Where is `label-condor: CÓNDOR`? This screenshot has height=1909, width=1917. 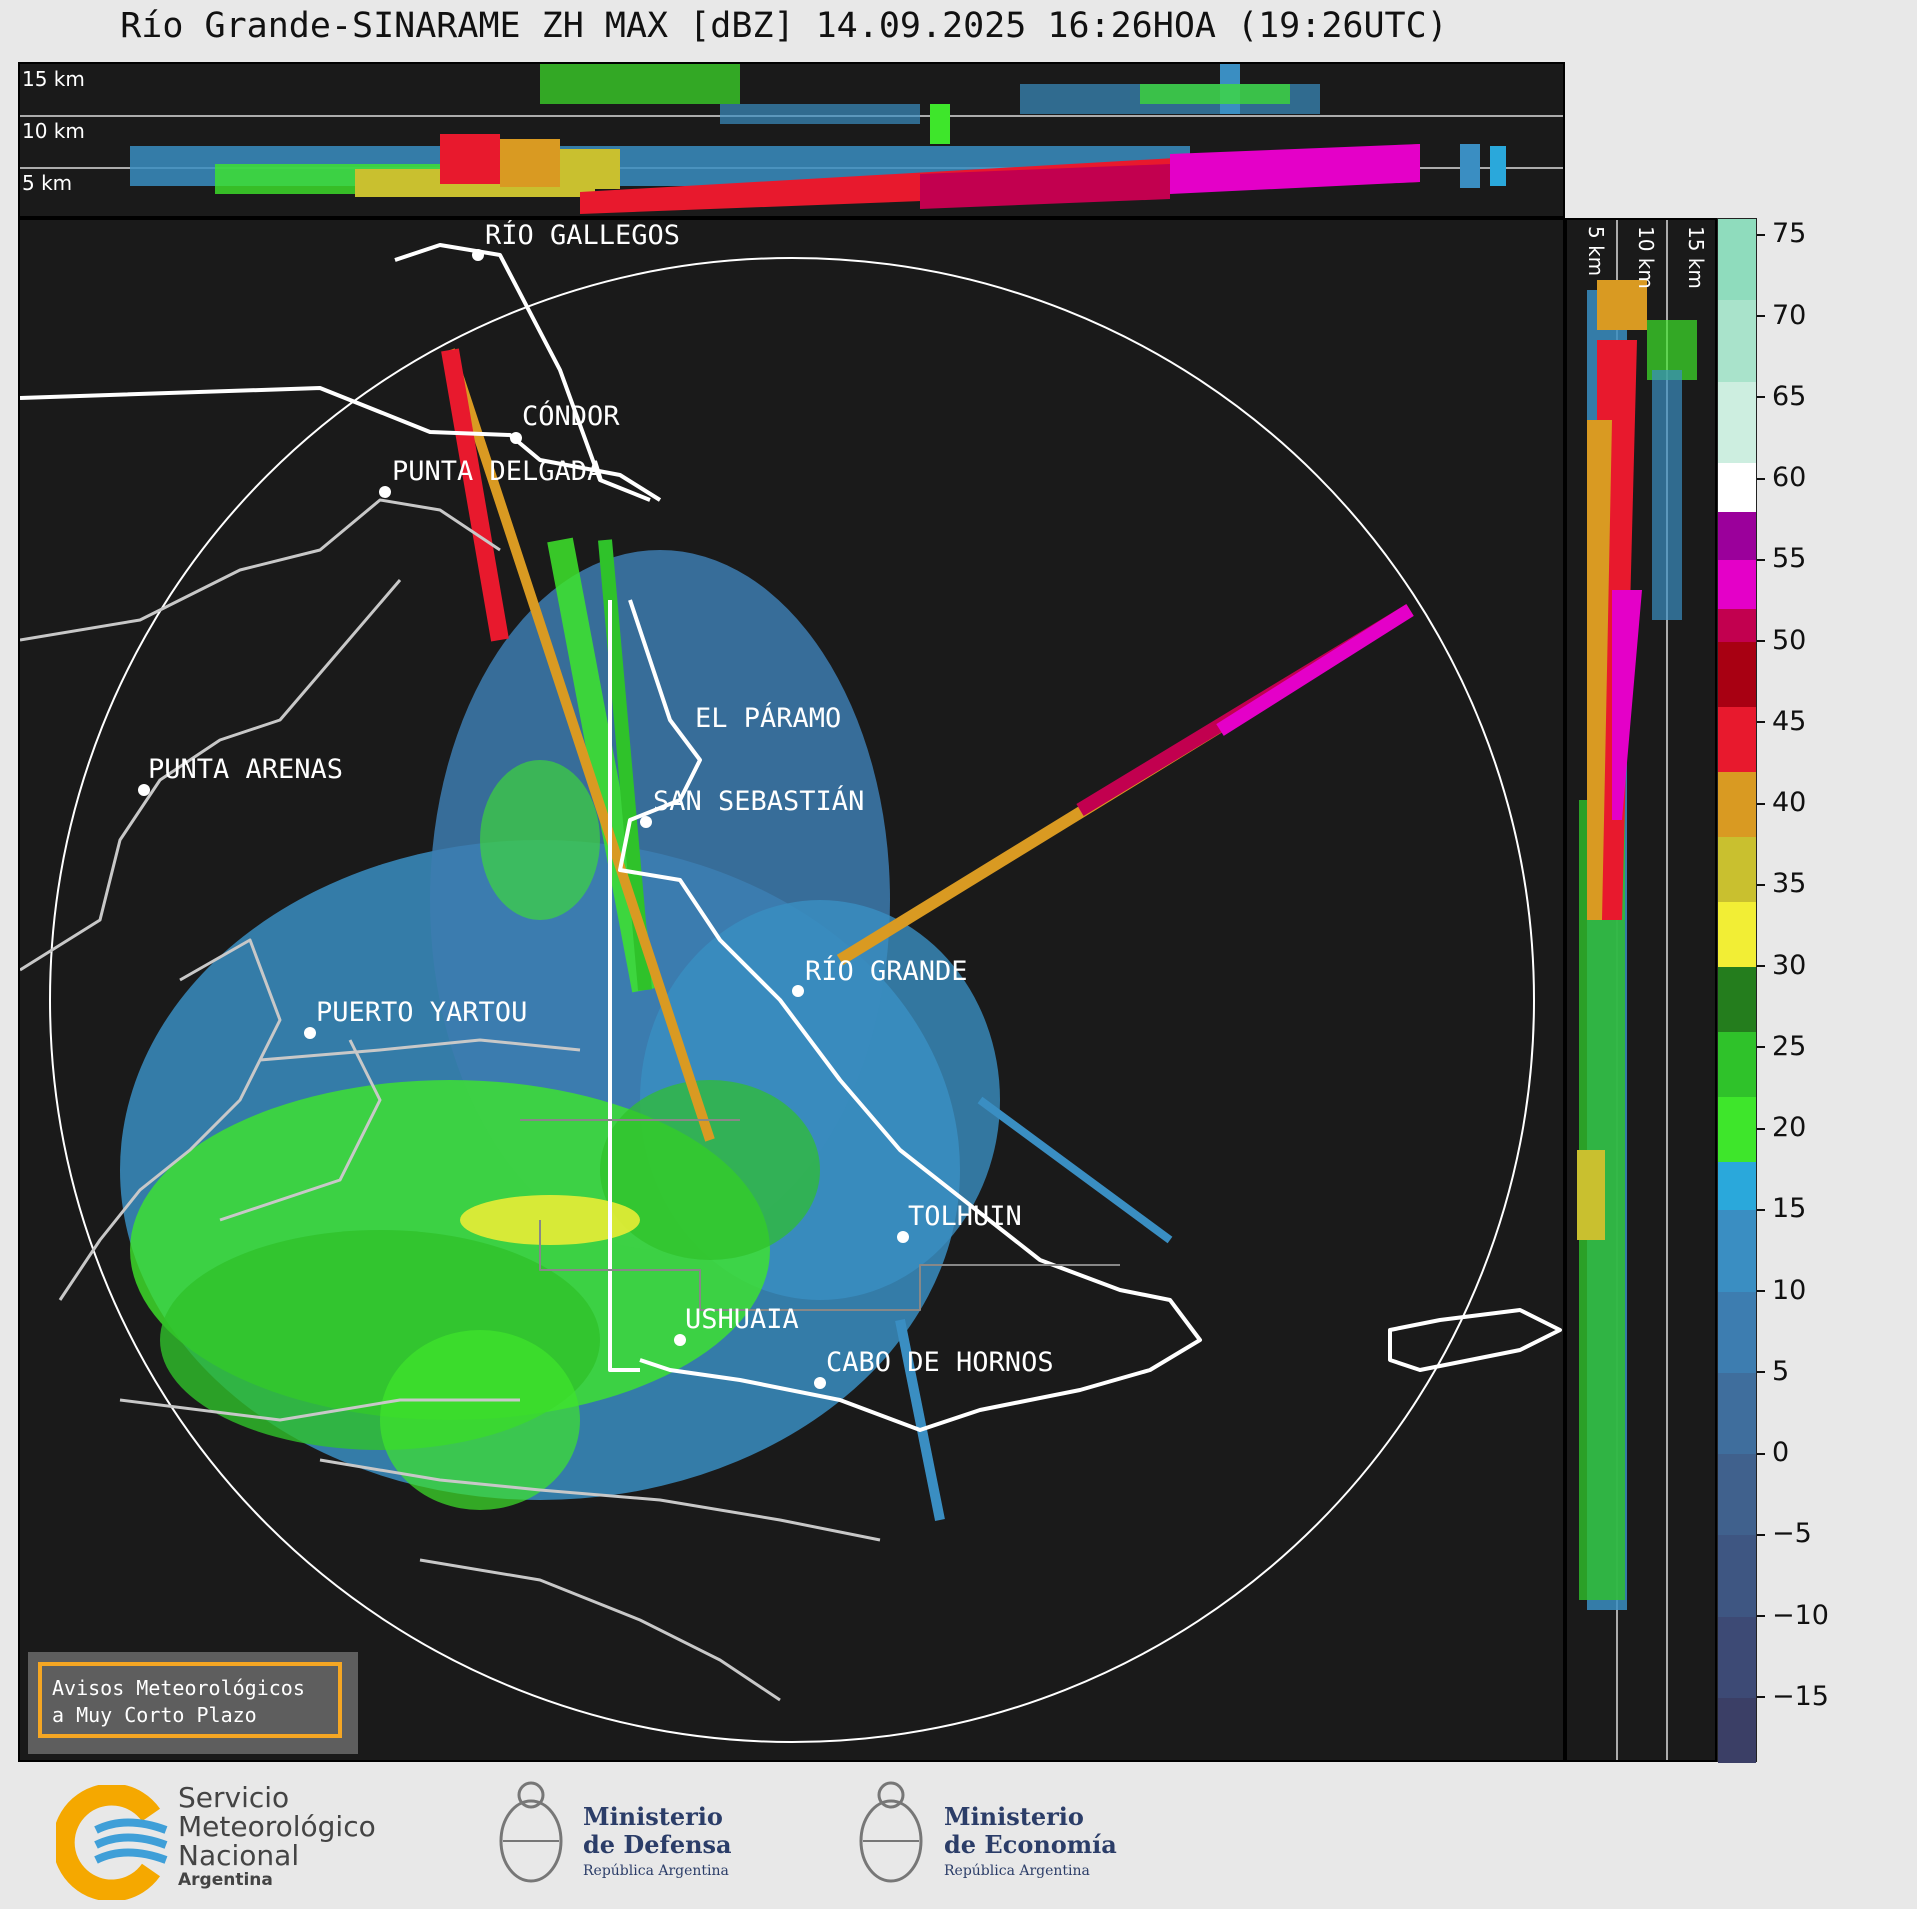
label-condor: CÓNDOR is located at coordinates (571, 416).